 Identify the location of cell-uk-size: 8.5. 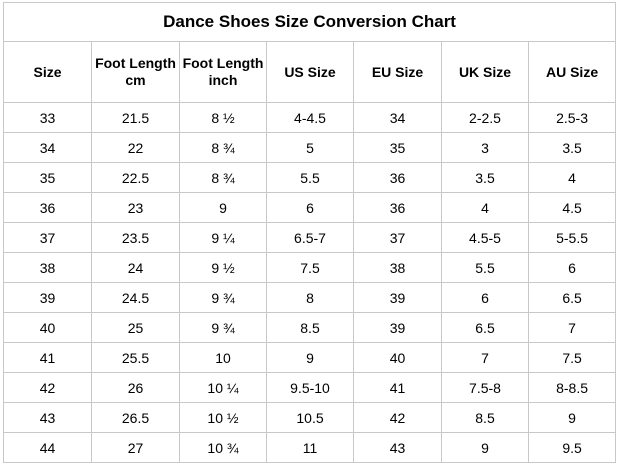
(485, 417).